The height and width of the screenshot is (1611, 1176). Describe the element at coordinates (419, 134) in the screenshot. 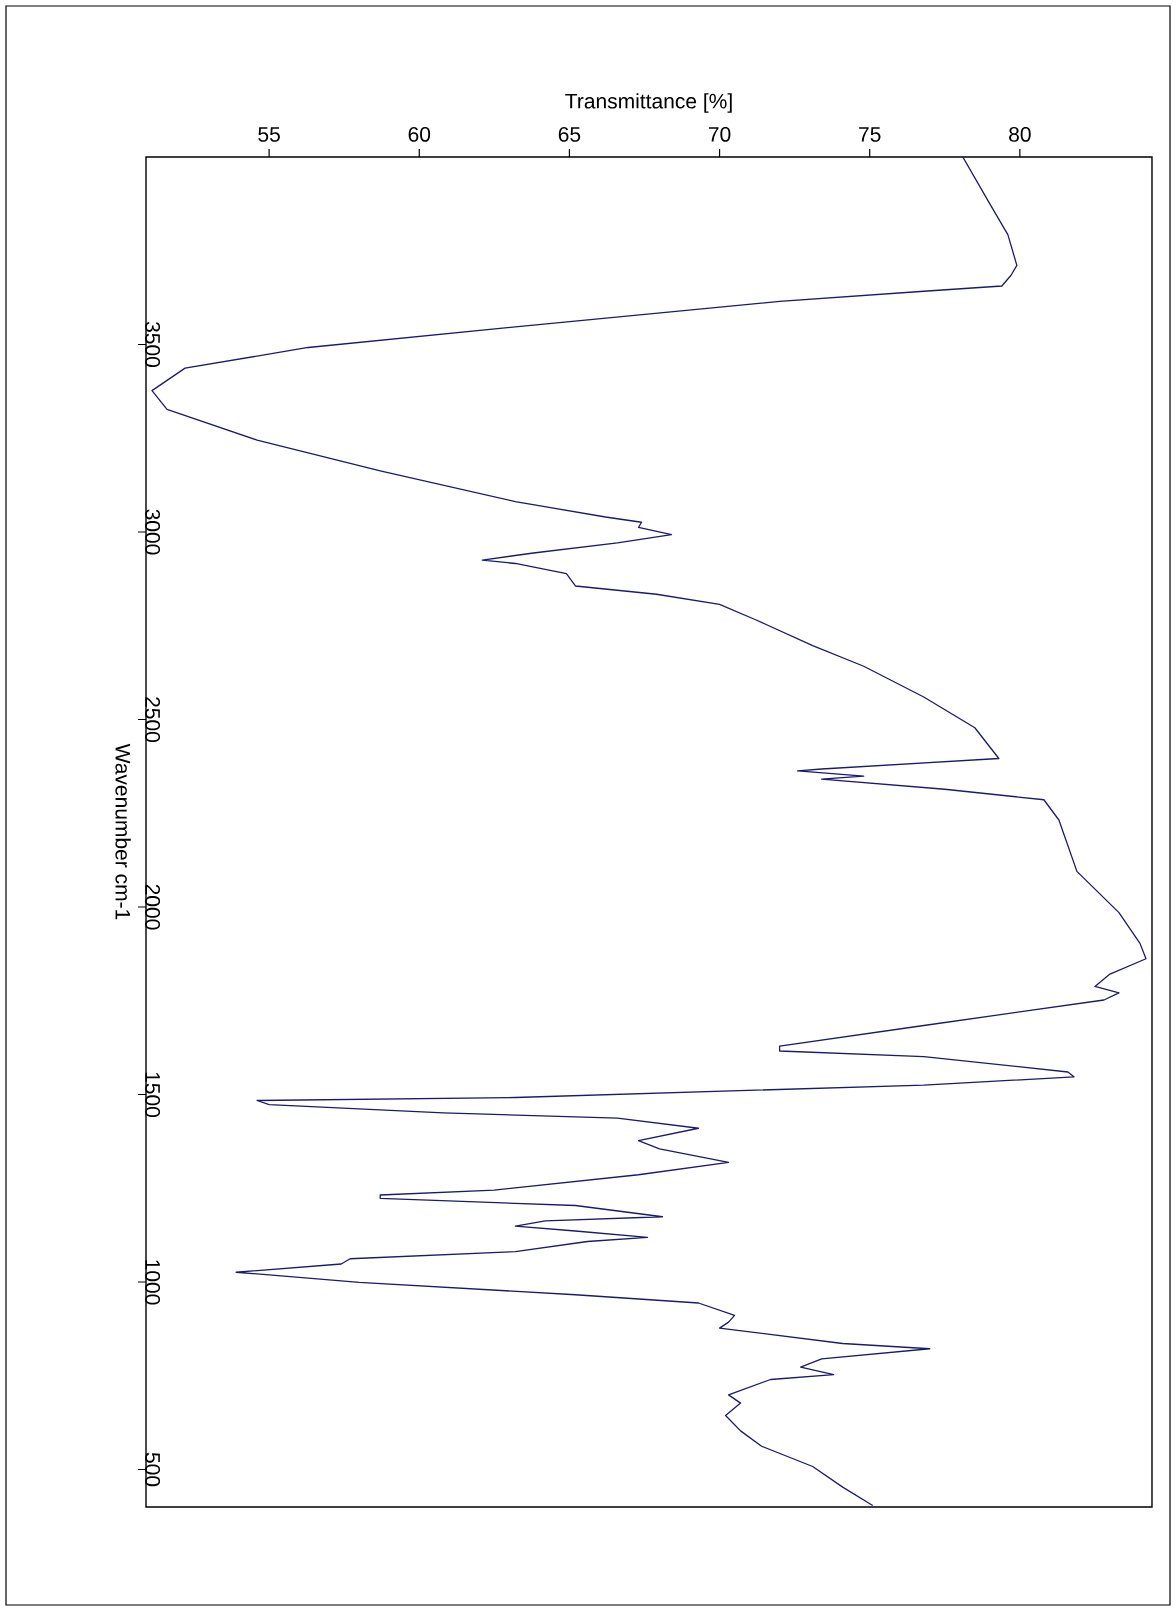

I see `x-tick-label: 60` at that location.